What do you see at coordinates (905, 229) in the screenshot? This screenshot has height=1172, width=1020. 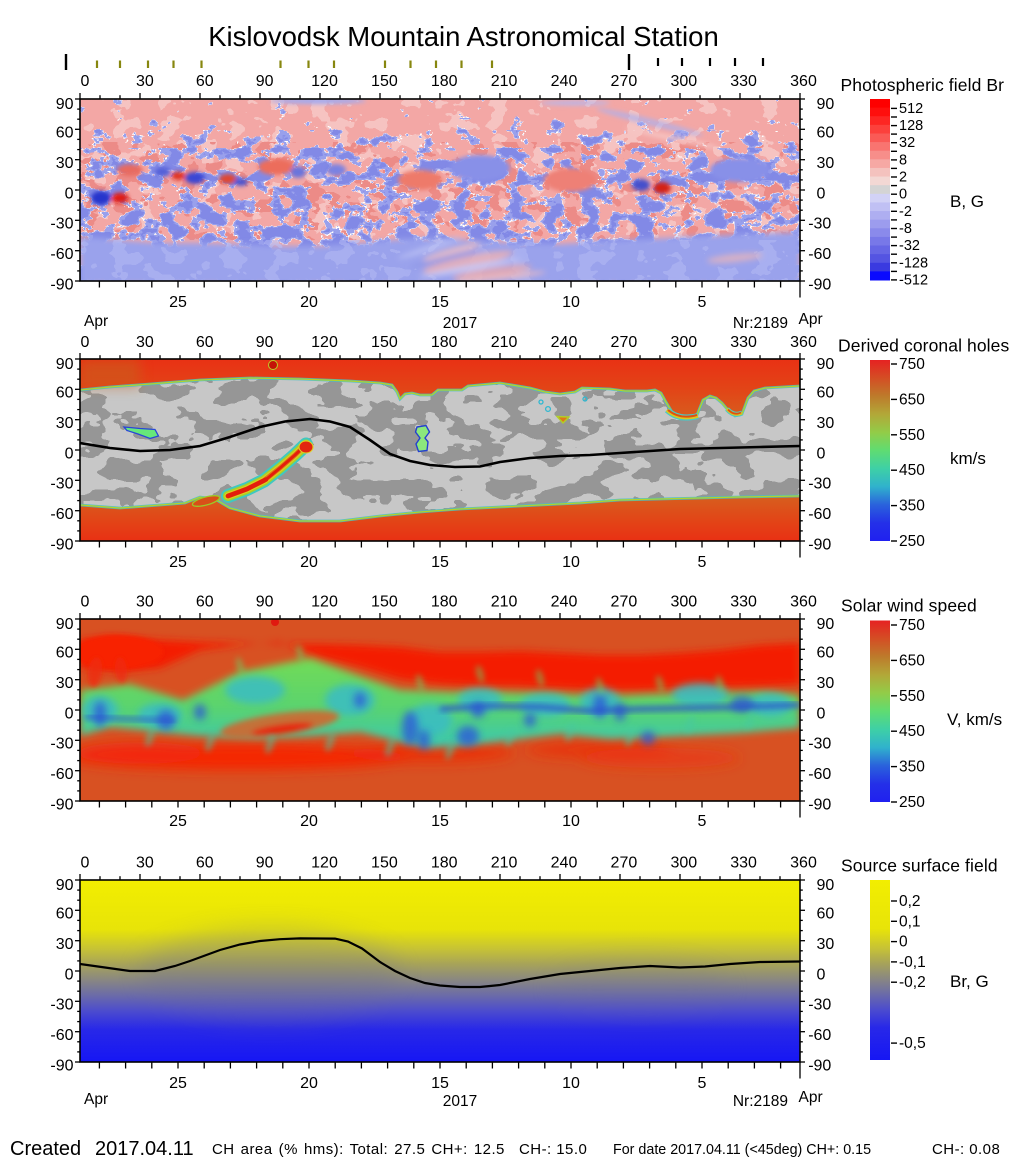 I see `svg-text: -8` at bounding box center [905, 229].